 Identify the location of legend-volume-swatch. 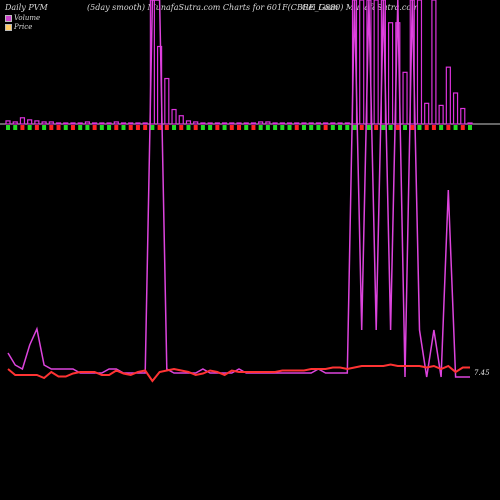
(8, 18).